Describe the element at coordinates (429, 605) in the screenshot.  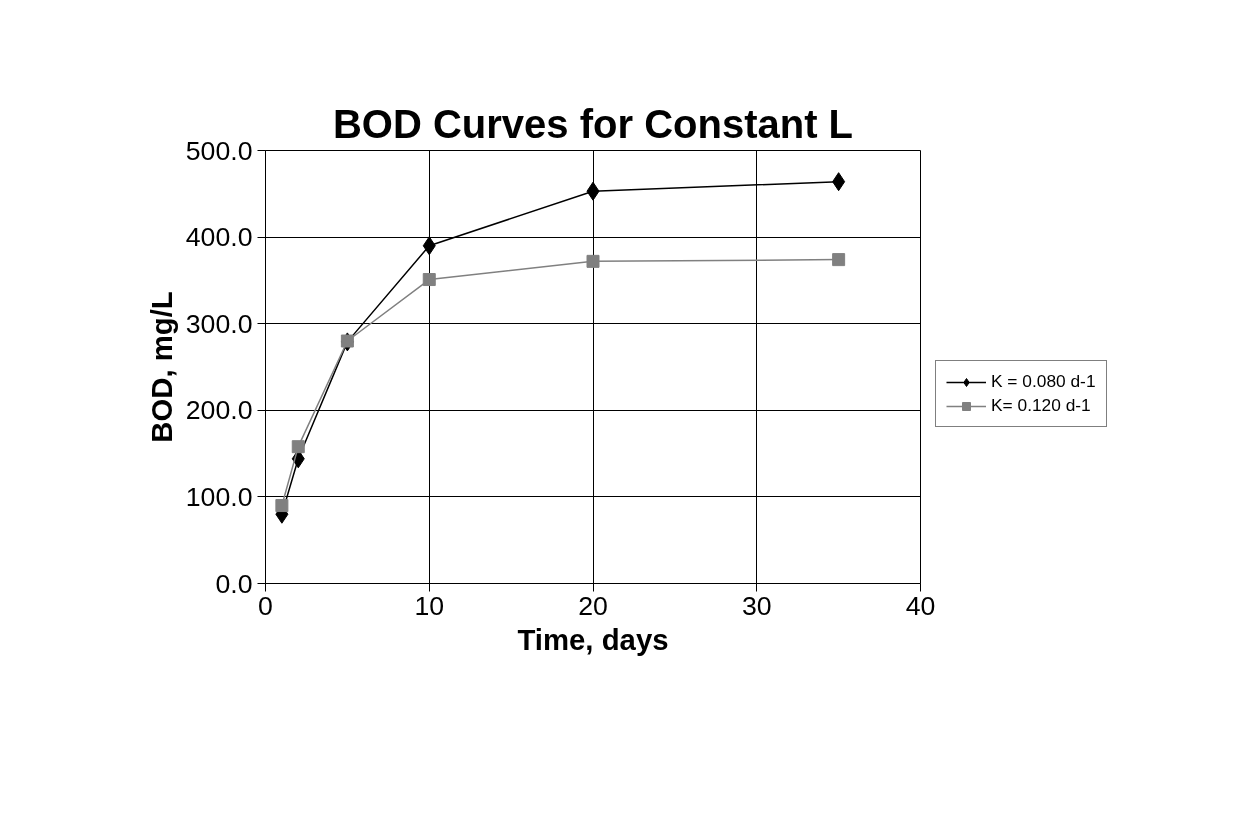
I see `x-tick-label: 10` at that location.